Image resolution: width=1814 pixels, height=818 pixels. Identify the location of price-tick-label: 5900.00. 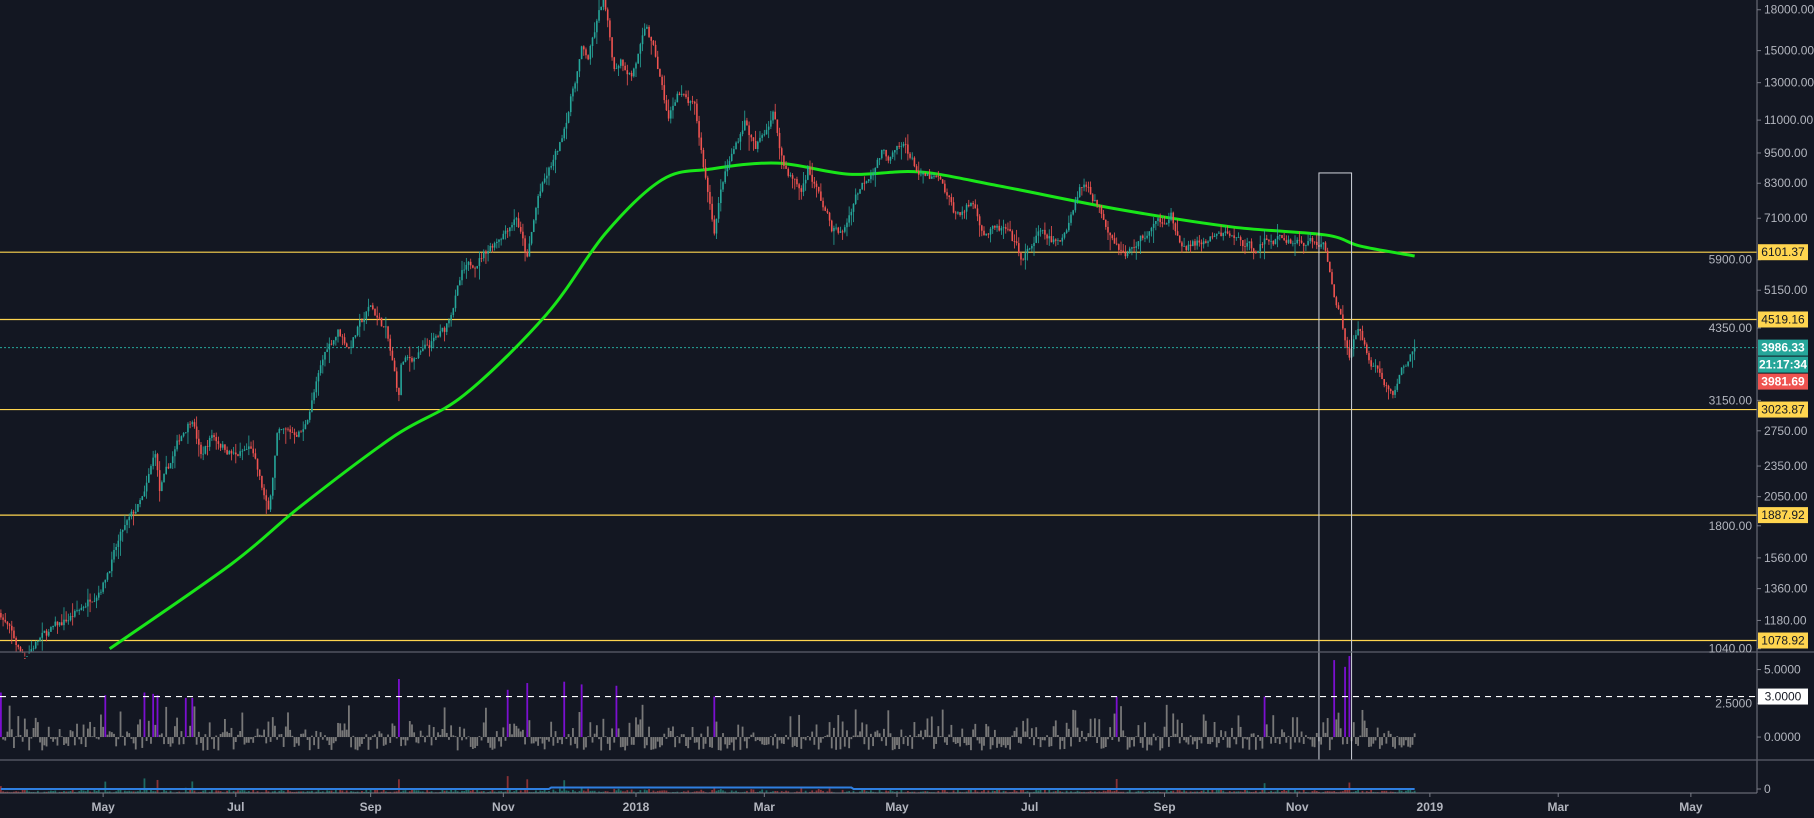
(1731, 260).